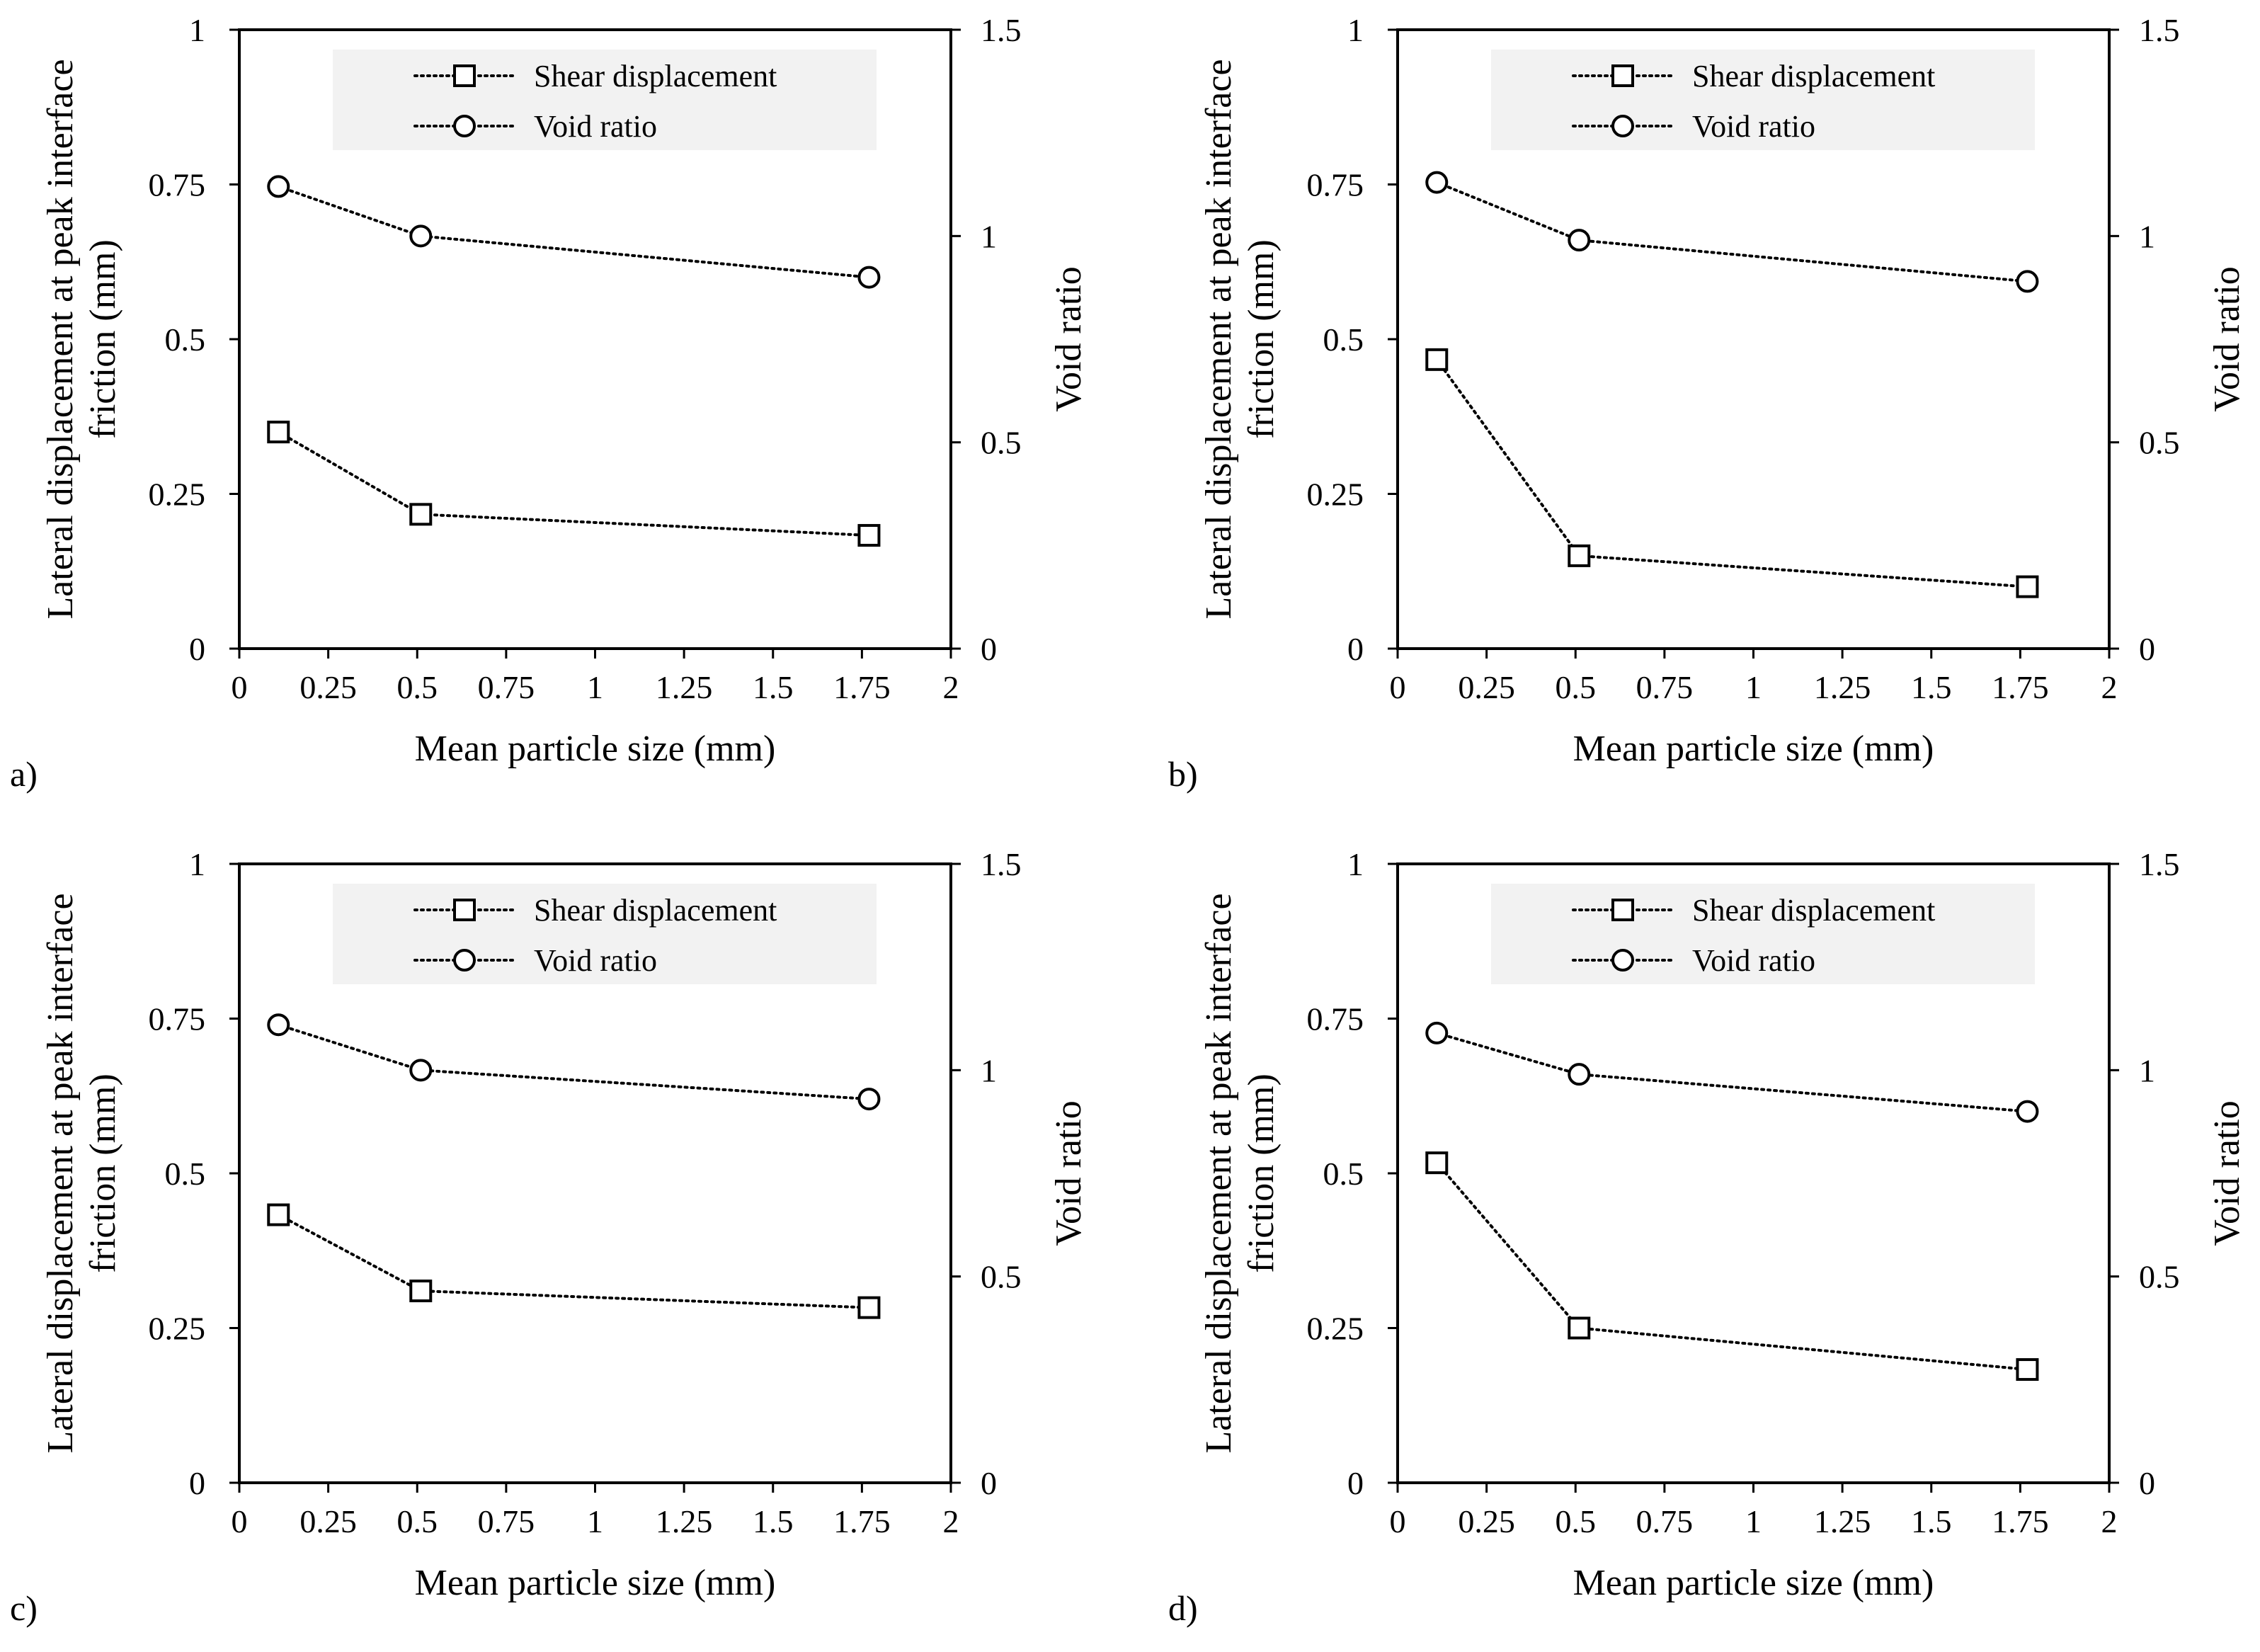  I want to click on panel-label: b), so click(1183, 774).